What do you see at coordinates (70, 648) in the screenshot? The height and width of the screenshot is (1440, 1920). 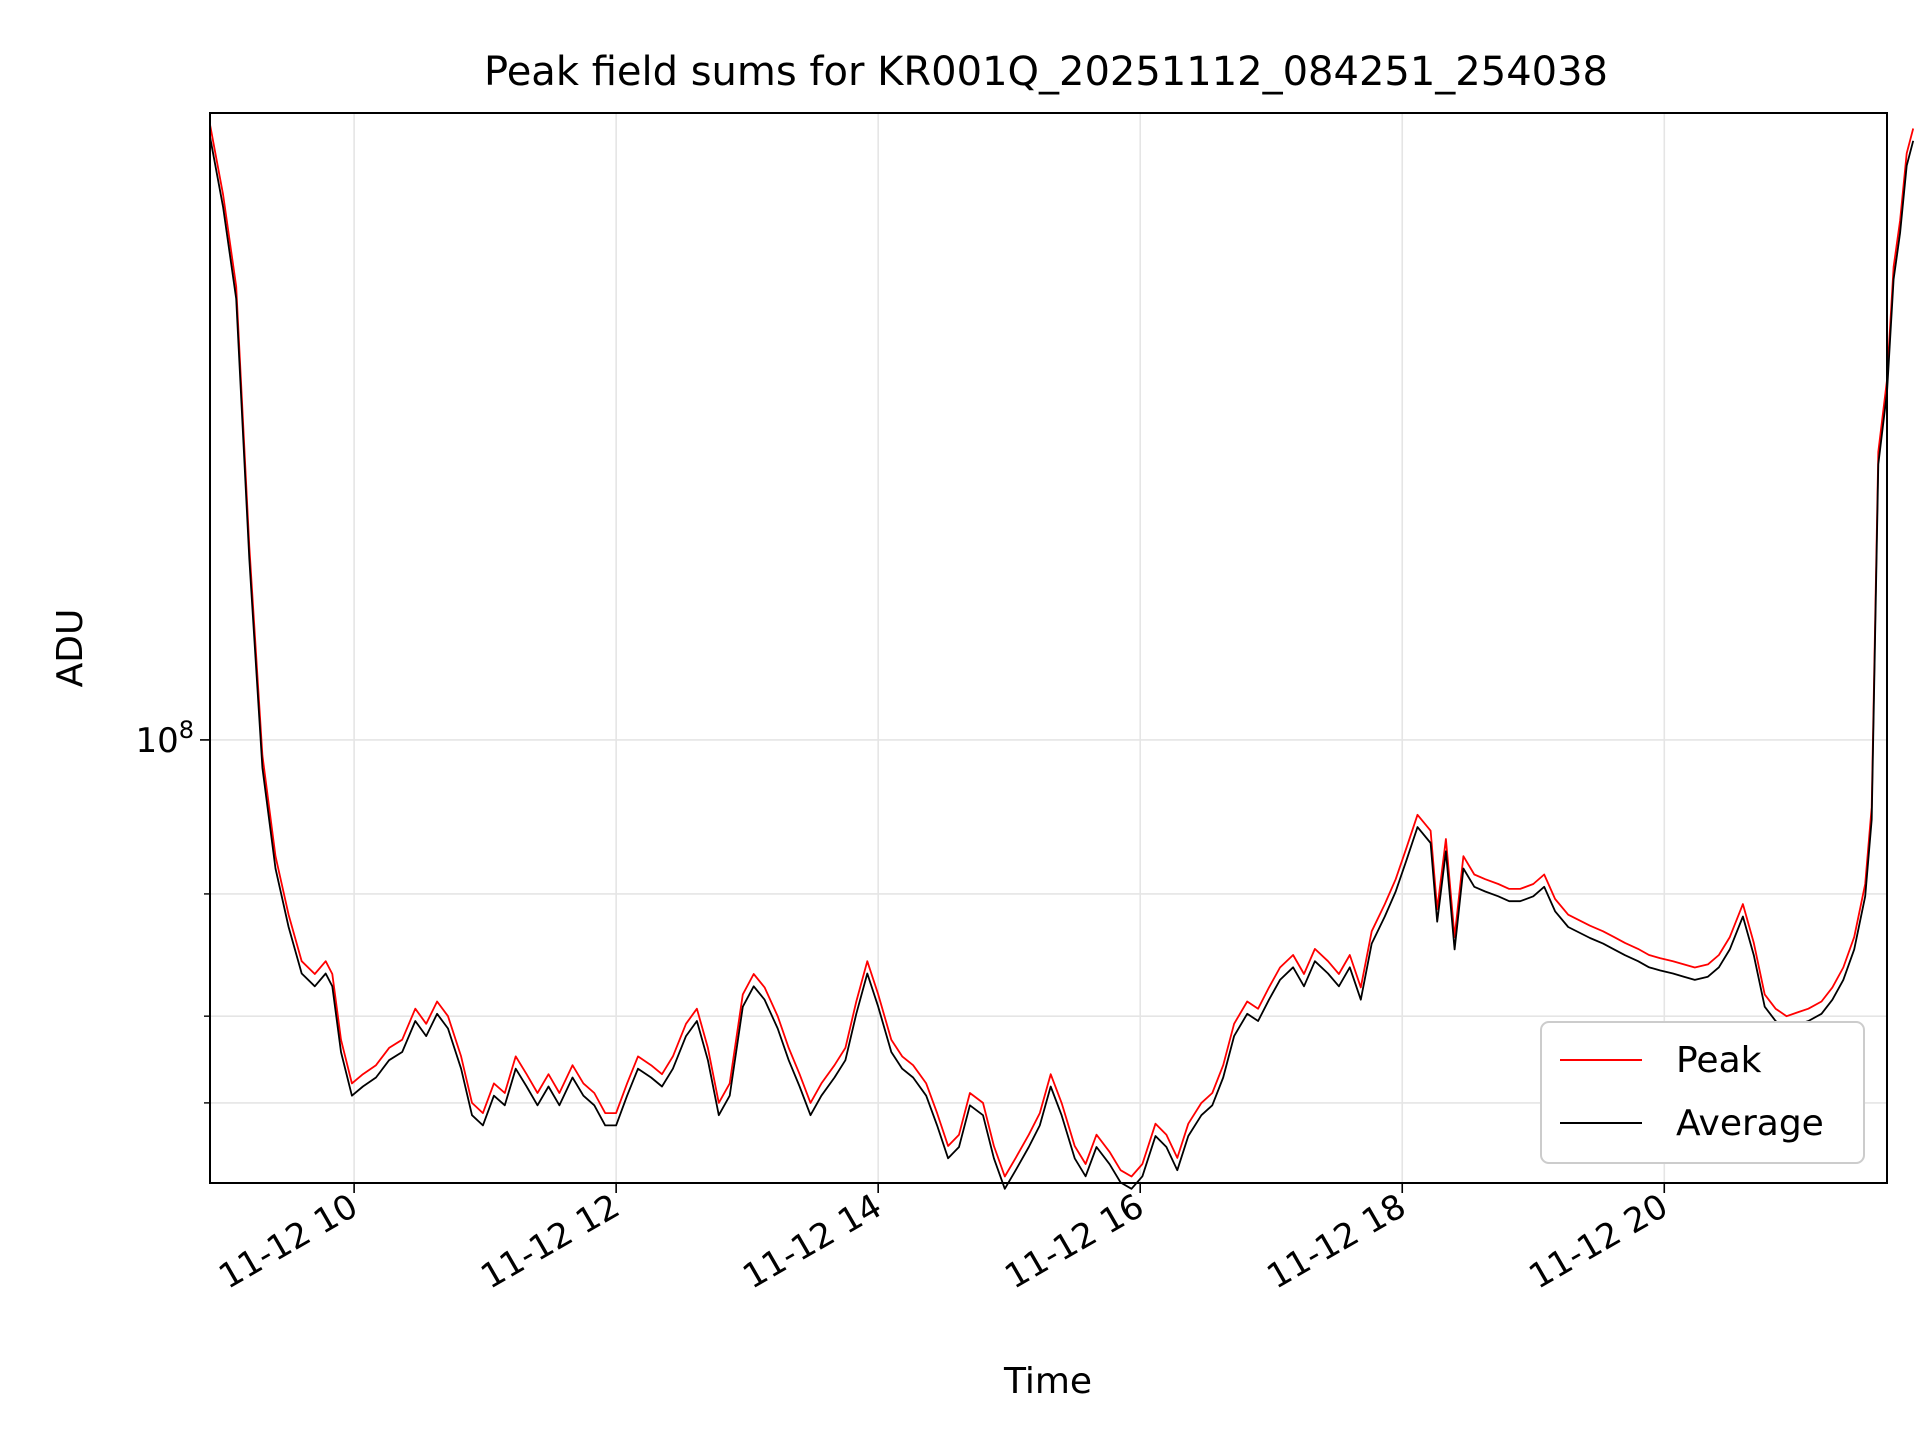 I see `y-axis-label: ADU` at bounding box center [70, 648].